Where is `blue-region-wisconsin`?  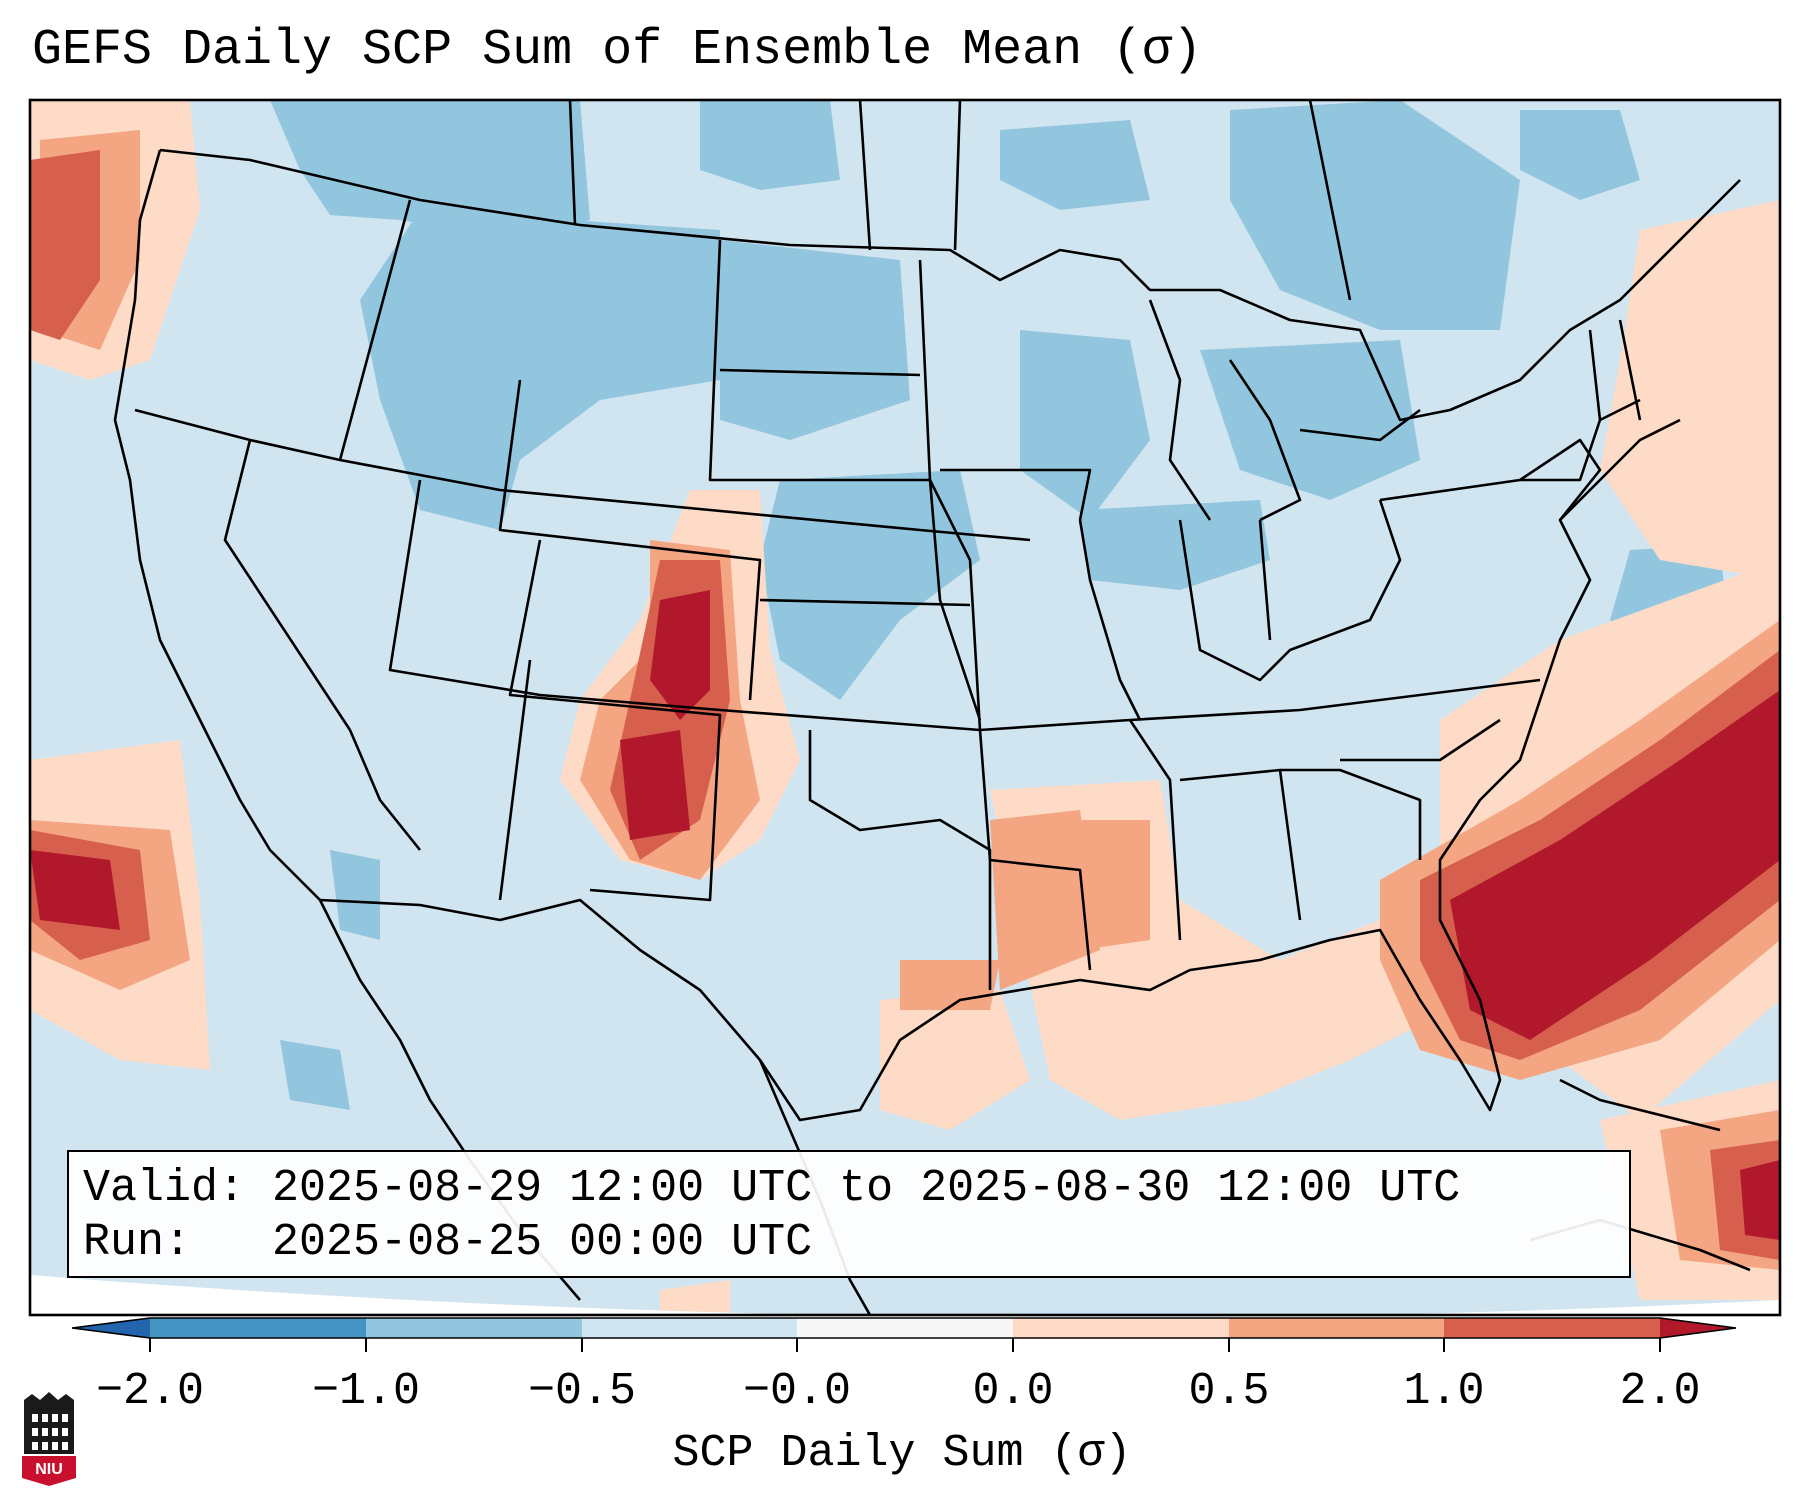
blue-region-wisconsin is located at coordinates (1085, 425).